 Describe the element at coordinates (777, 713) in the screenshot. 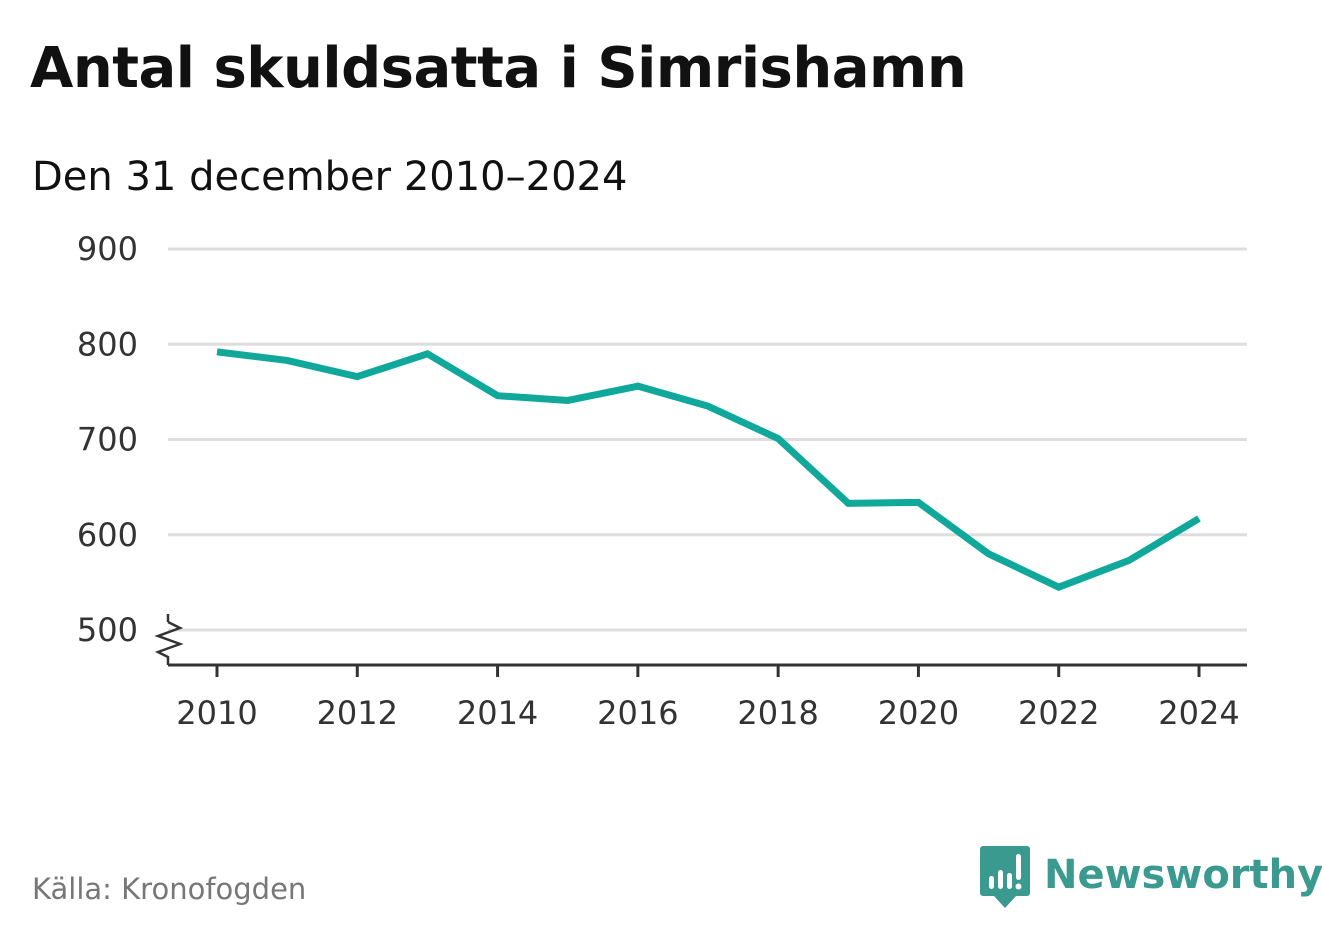

I see `x-tick-label-2018: 2018` at that location.